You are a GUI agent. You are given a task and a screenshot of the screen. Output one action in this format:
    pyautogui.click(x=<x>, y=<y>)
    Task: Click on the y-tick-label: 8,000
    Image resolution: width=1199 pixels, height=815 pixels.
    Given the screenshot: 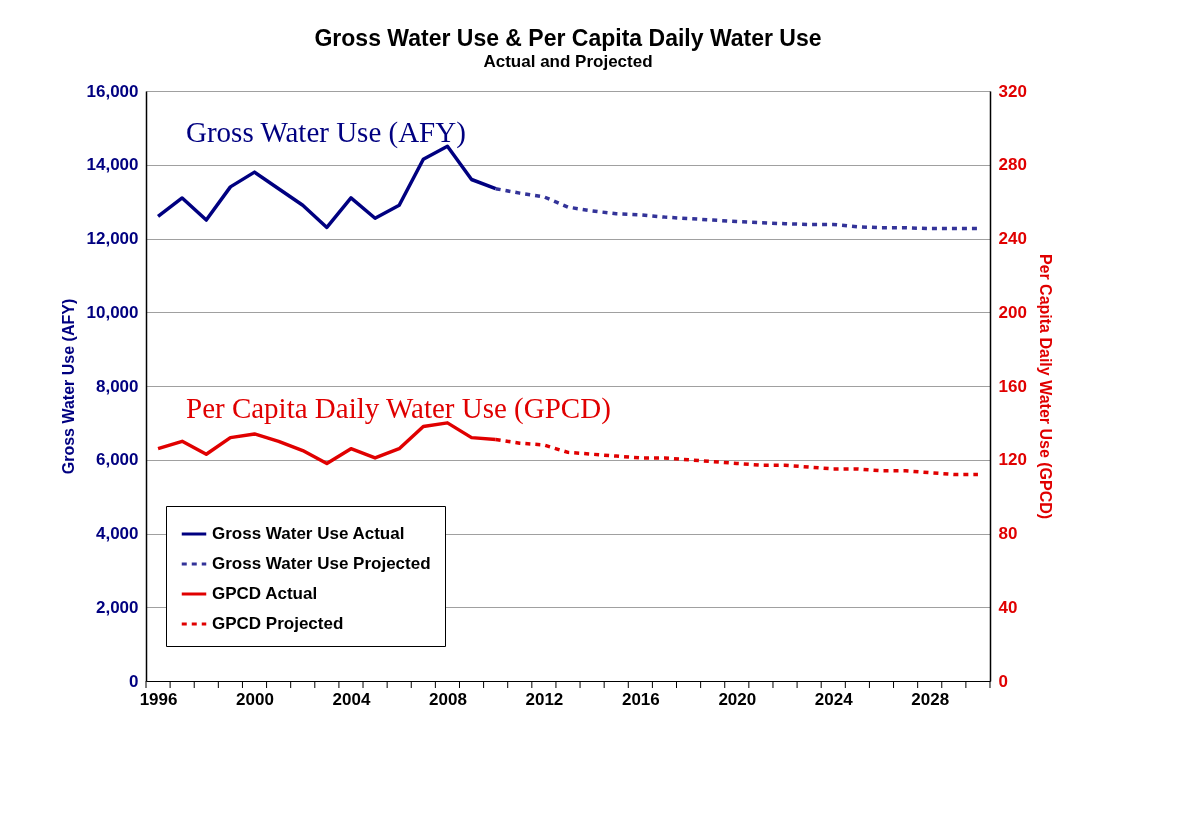 What is the action you would take?
    pyautogui.click(x=117, y=386)
    